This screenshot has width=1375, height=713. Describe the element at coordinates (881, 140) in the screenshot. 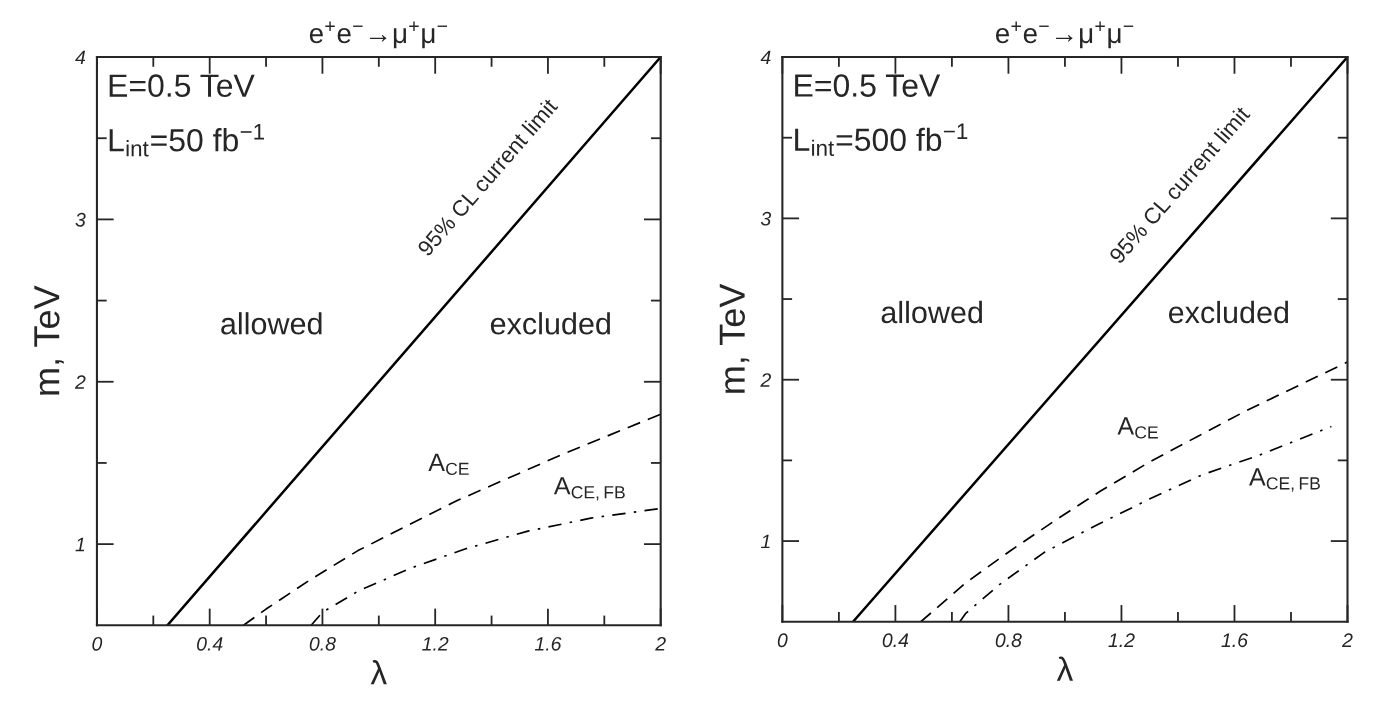

I see `annotation: L$_{int}$=500 fb$^{−1}$` at that location.